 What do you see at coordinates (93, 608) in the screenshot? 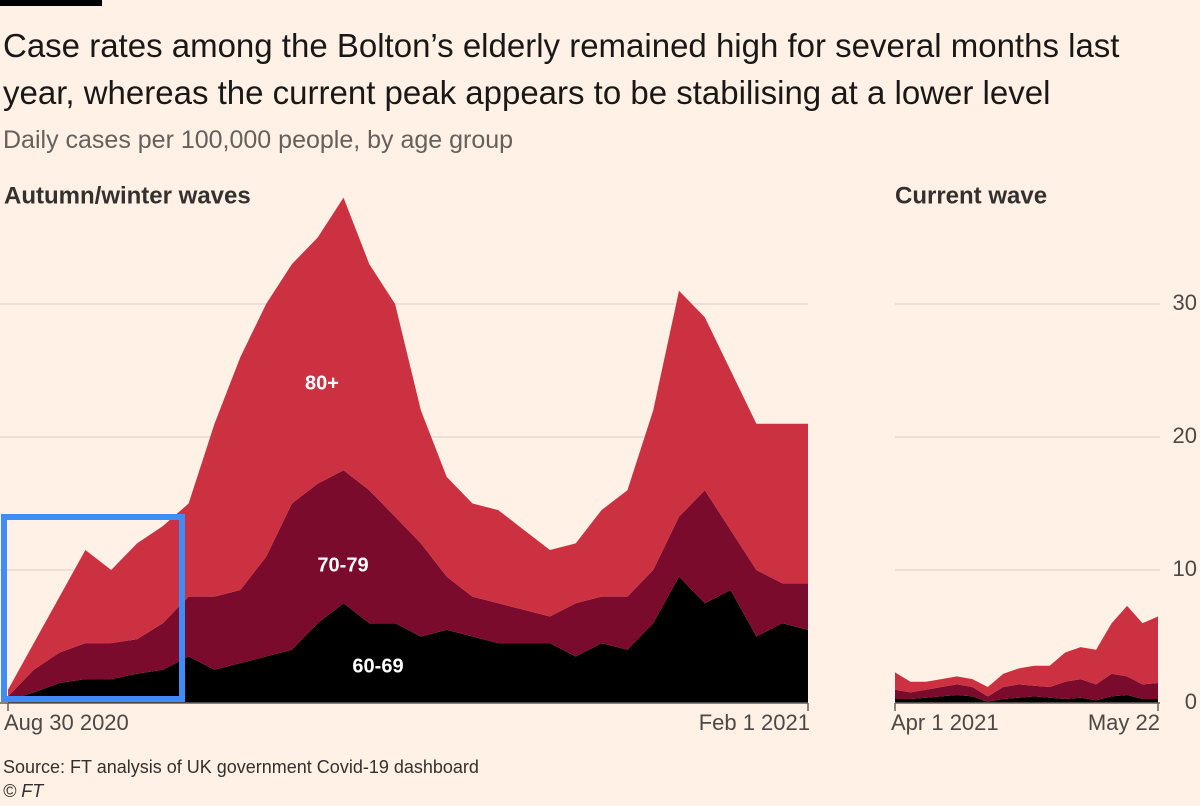
I see `highlight-box` at bounding box center [93, 608].